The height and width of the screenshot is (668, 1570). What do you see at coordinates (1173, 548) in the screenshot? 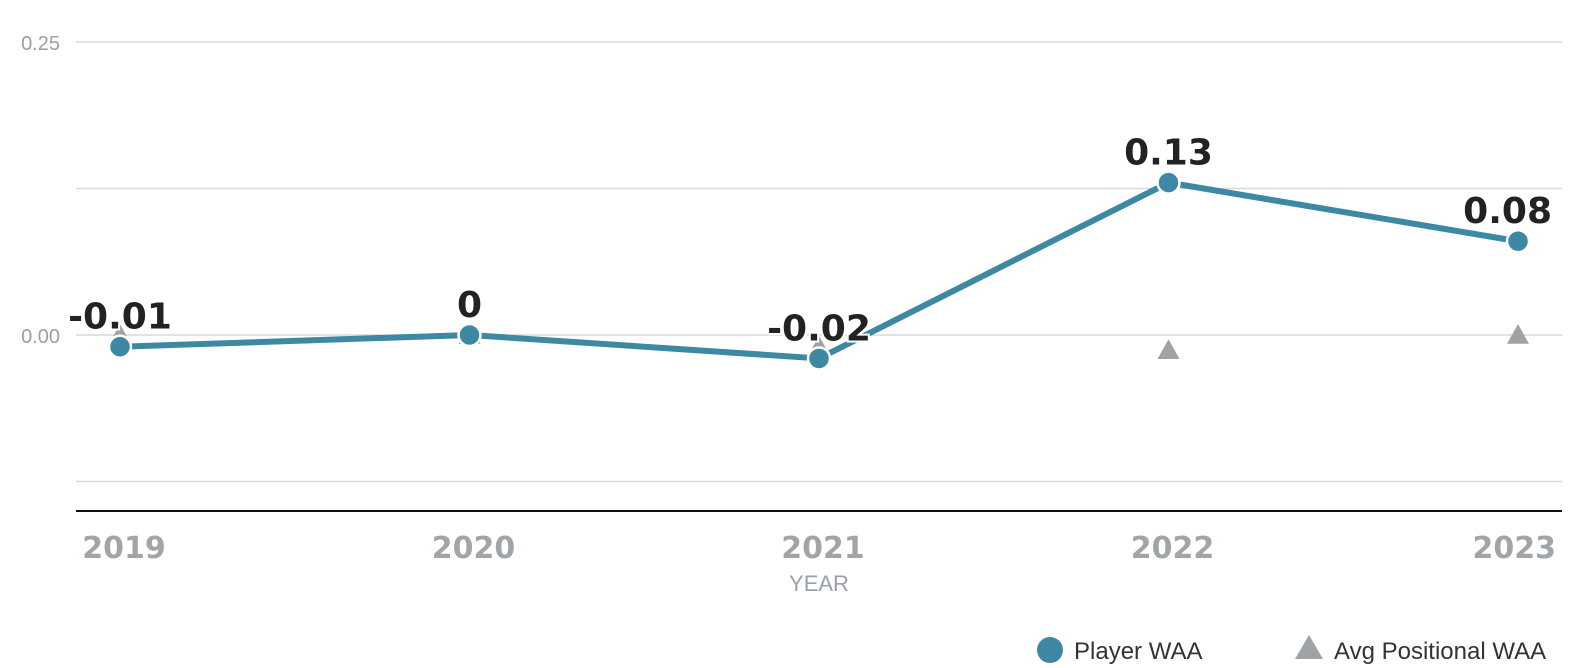
I see `x-tick-label: 2022` at bounding box center [1173, 548].